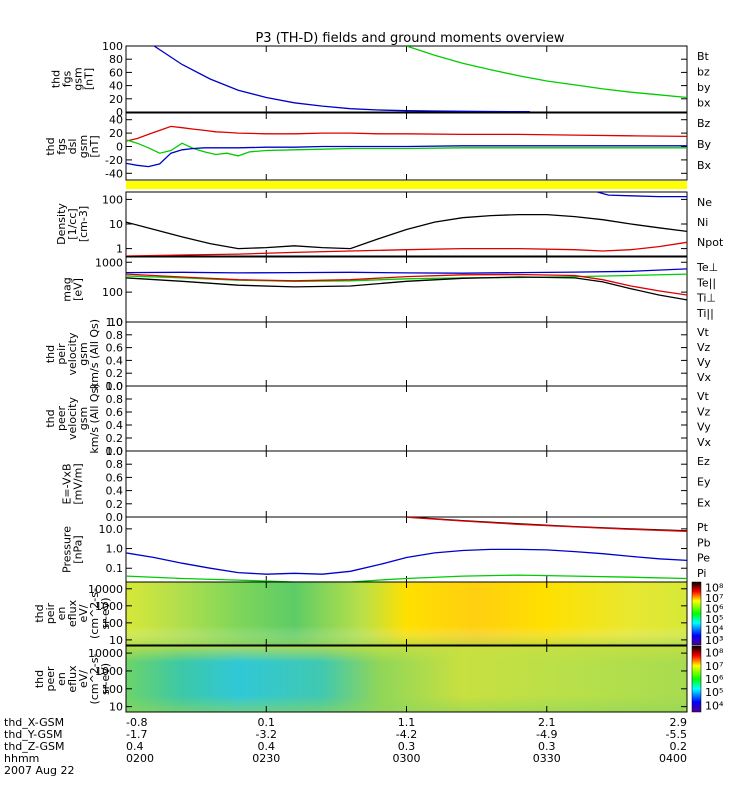 The image size is (750, 800). I want to click on legend-label: Ni, so click(702, 222).